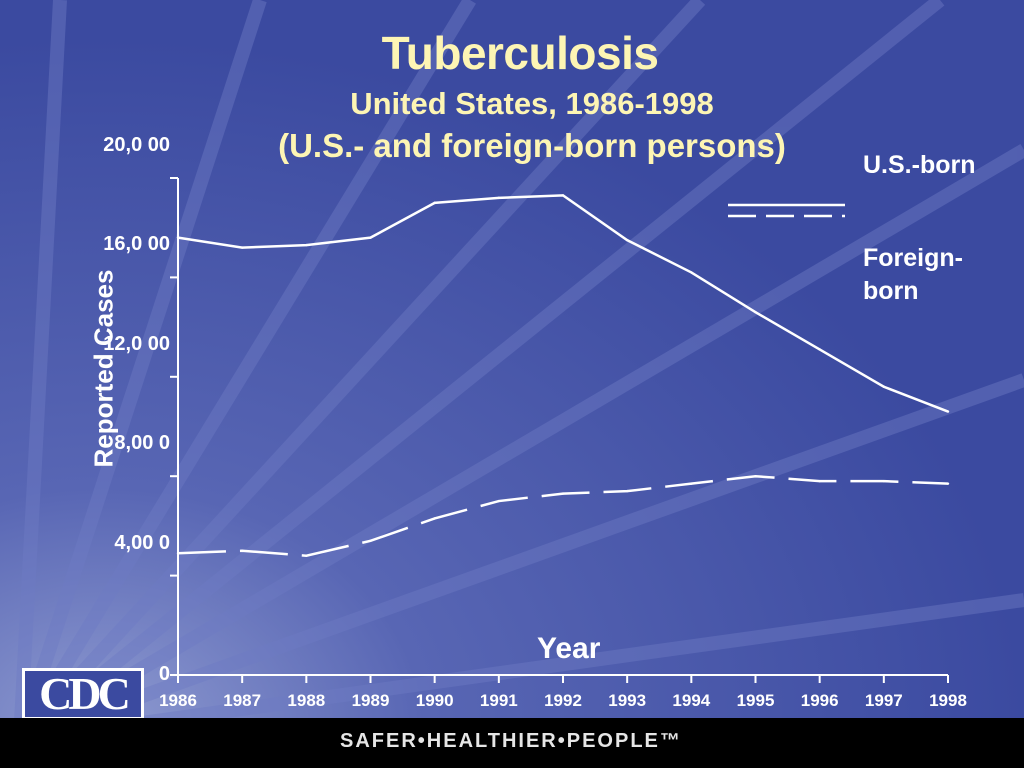 This screenshot has width=1024, height=768. What do you see at coordinates (242, 700) in the screenshot?
I see `x-tick-label: 1987` at bounding box center [242, 700].